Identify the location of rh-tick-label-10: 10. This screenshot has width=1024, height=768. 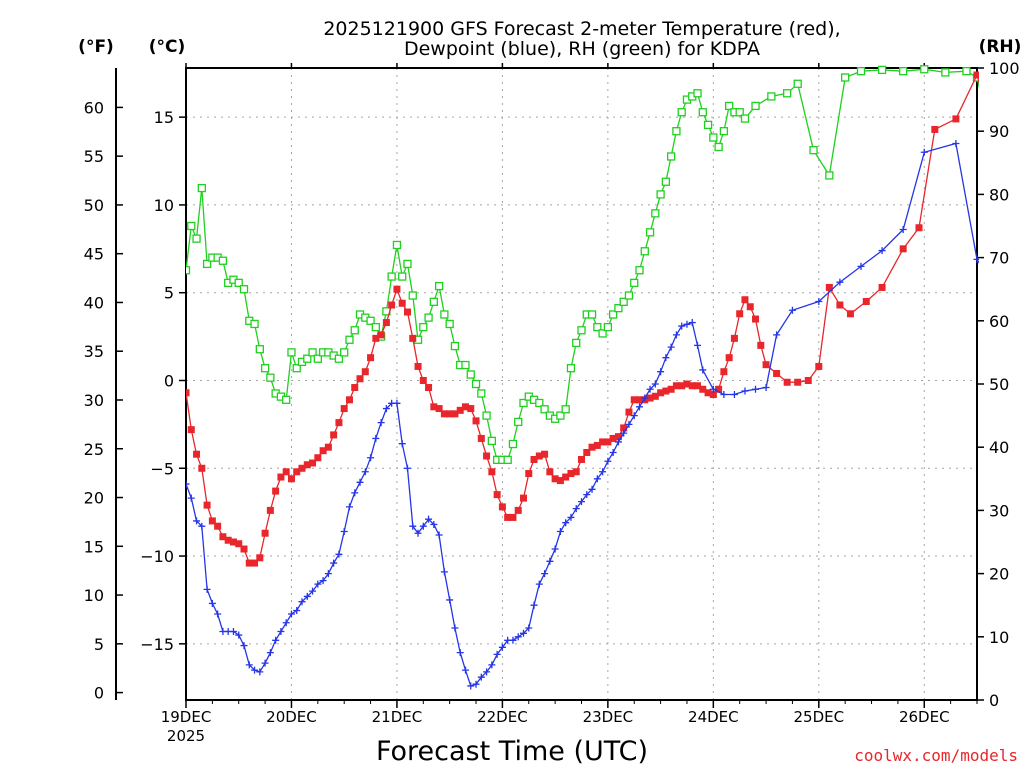
(999, 637).